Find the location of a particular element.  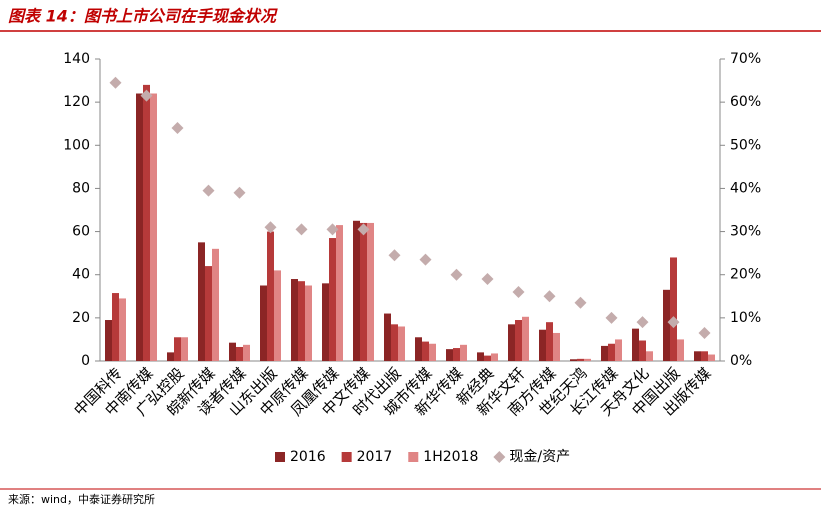

y-tick-label: 80 is located at coordinates (81, 188).